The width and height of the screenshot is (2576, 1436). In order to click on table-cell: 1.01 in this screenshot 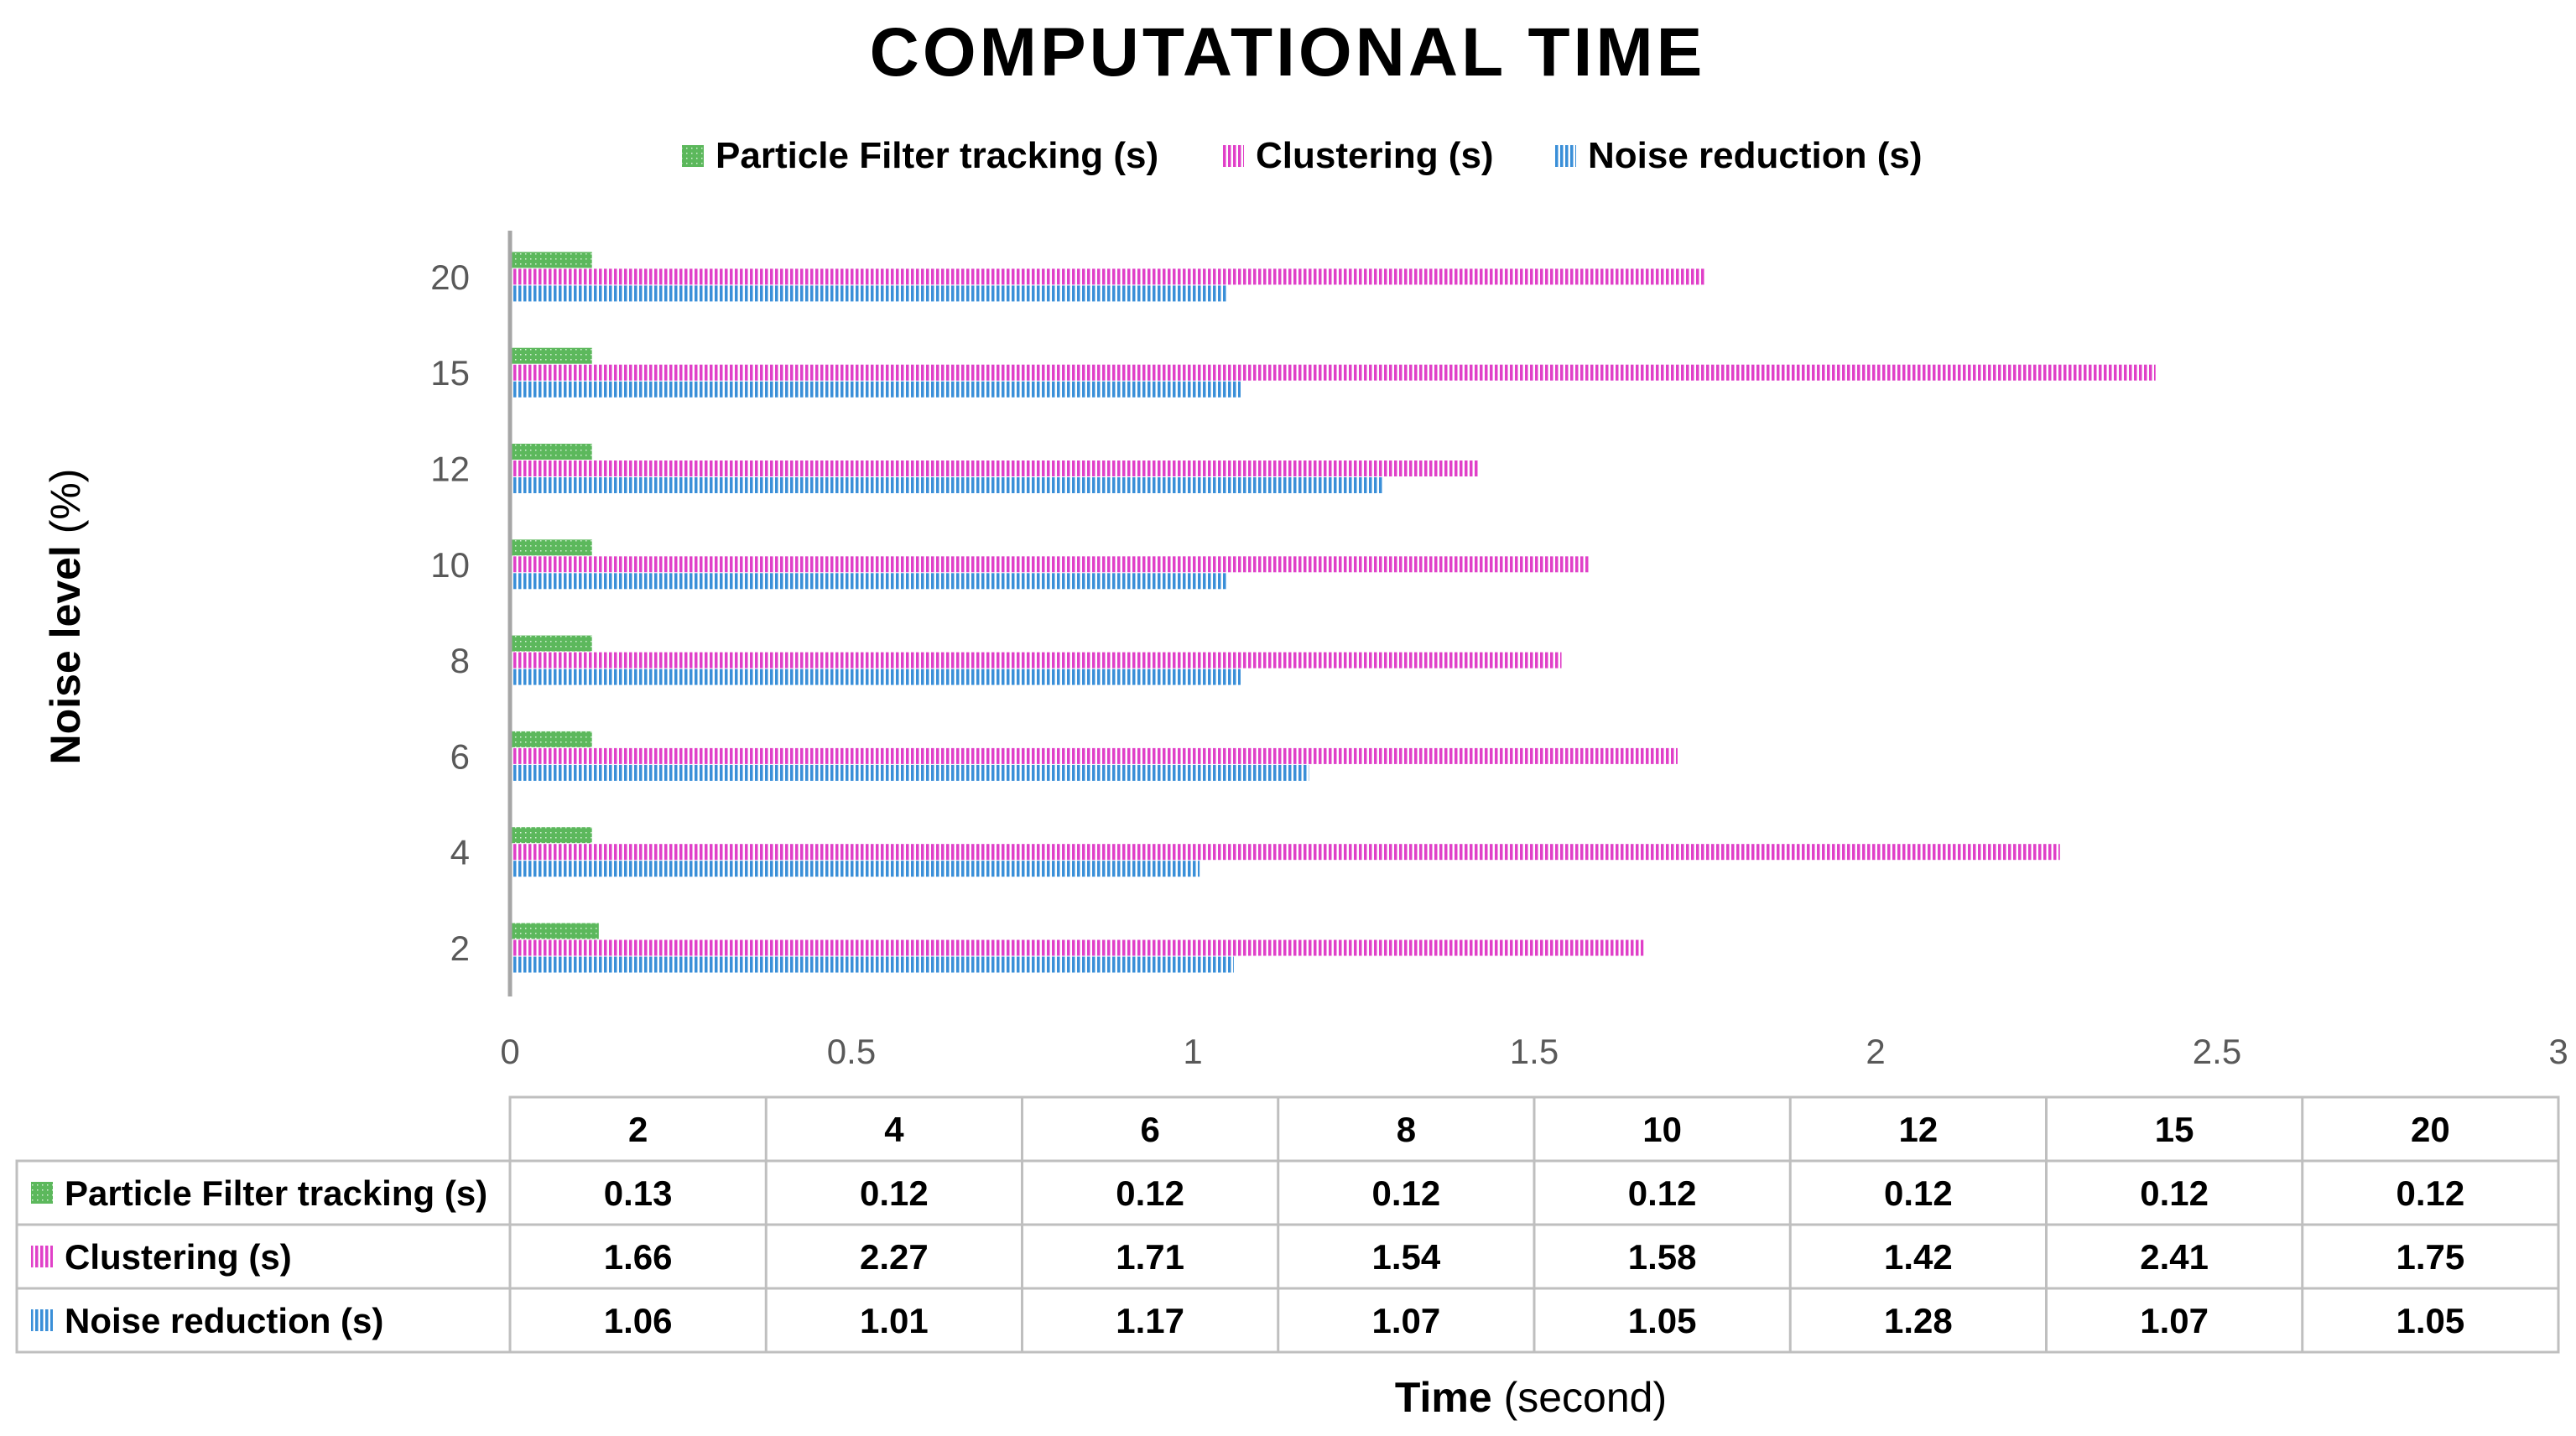, I will do `click(894, 1320)`.